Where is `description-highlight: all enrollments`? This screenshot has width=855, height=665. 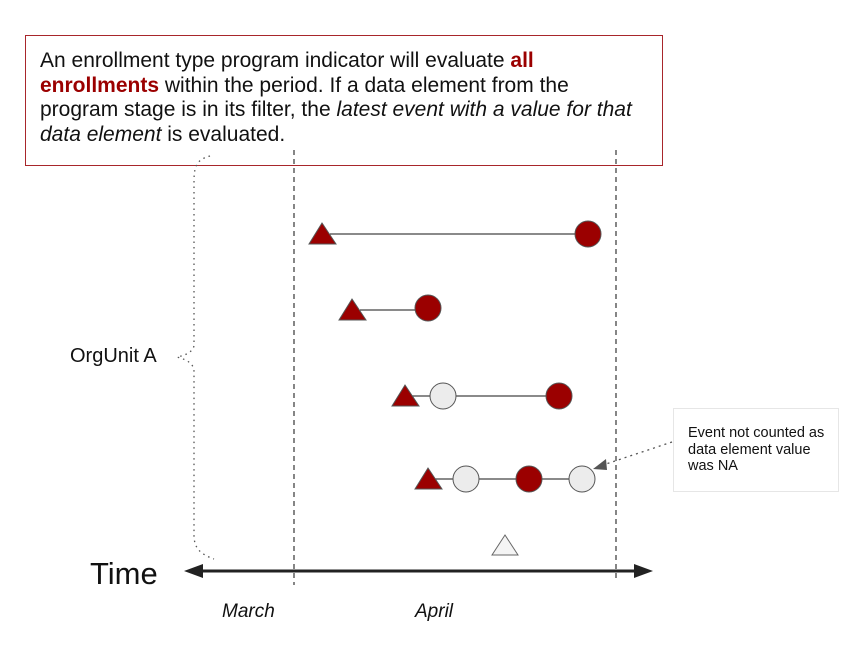 description-highlight: all enrollments is located at coordinates (287, 73).